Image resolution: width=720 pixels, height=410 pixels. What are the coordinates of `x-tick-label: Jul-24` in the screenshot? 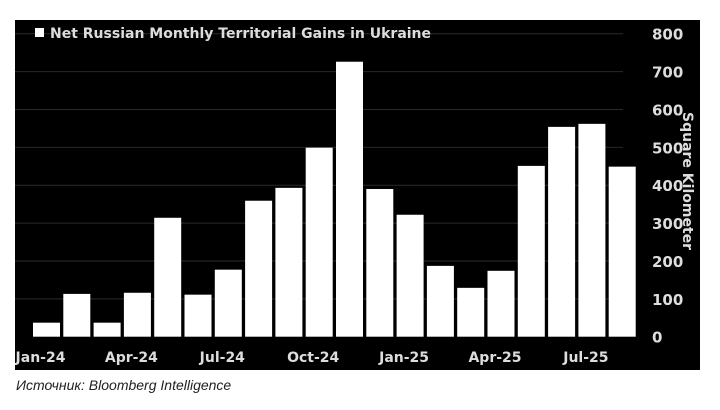 It's located at (222, 358).